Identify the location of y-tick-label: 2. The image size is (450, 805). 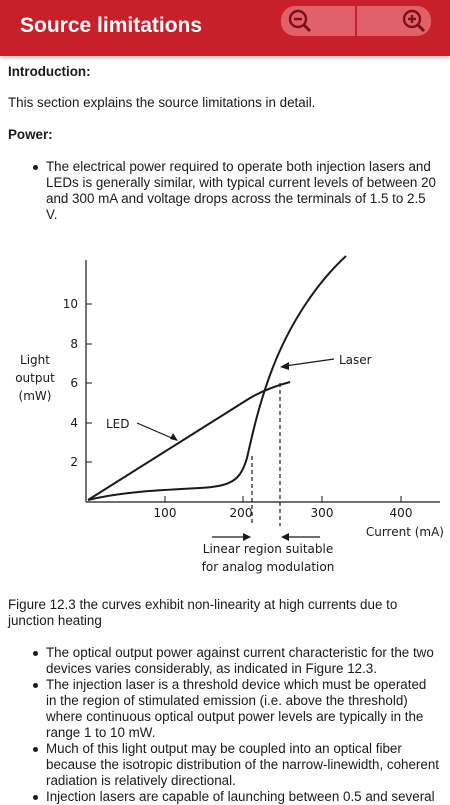
(74, 462).